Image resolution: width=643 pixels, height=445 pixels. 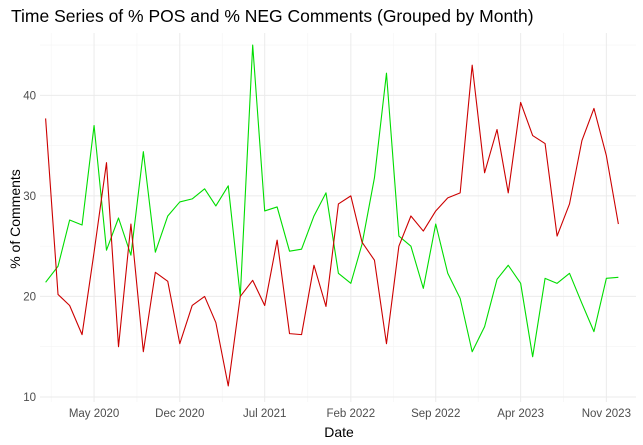 I want to click on y-tick-label: 10, so click(x=29, y=398).